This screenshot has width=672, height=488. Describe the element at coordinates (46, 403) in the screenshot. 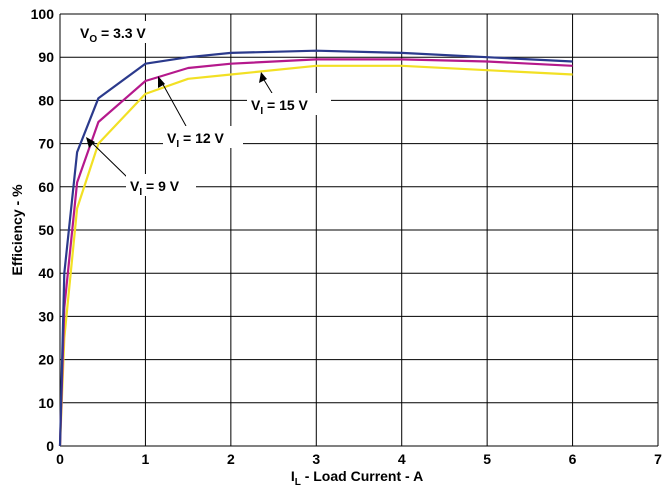

I see `y-tick-label-1: 10` at that location.